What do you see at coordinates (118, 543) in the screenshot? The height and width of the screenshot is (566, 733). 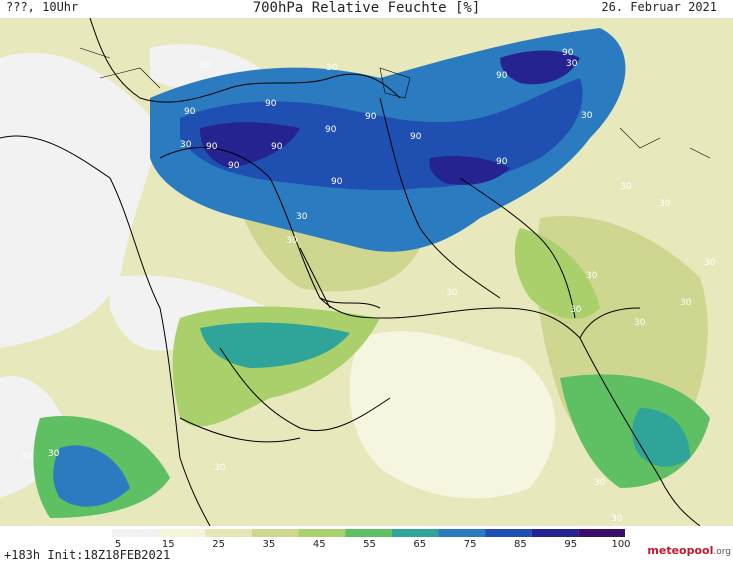 I see `legend-label: 5` at bounding box center [118, 543].